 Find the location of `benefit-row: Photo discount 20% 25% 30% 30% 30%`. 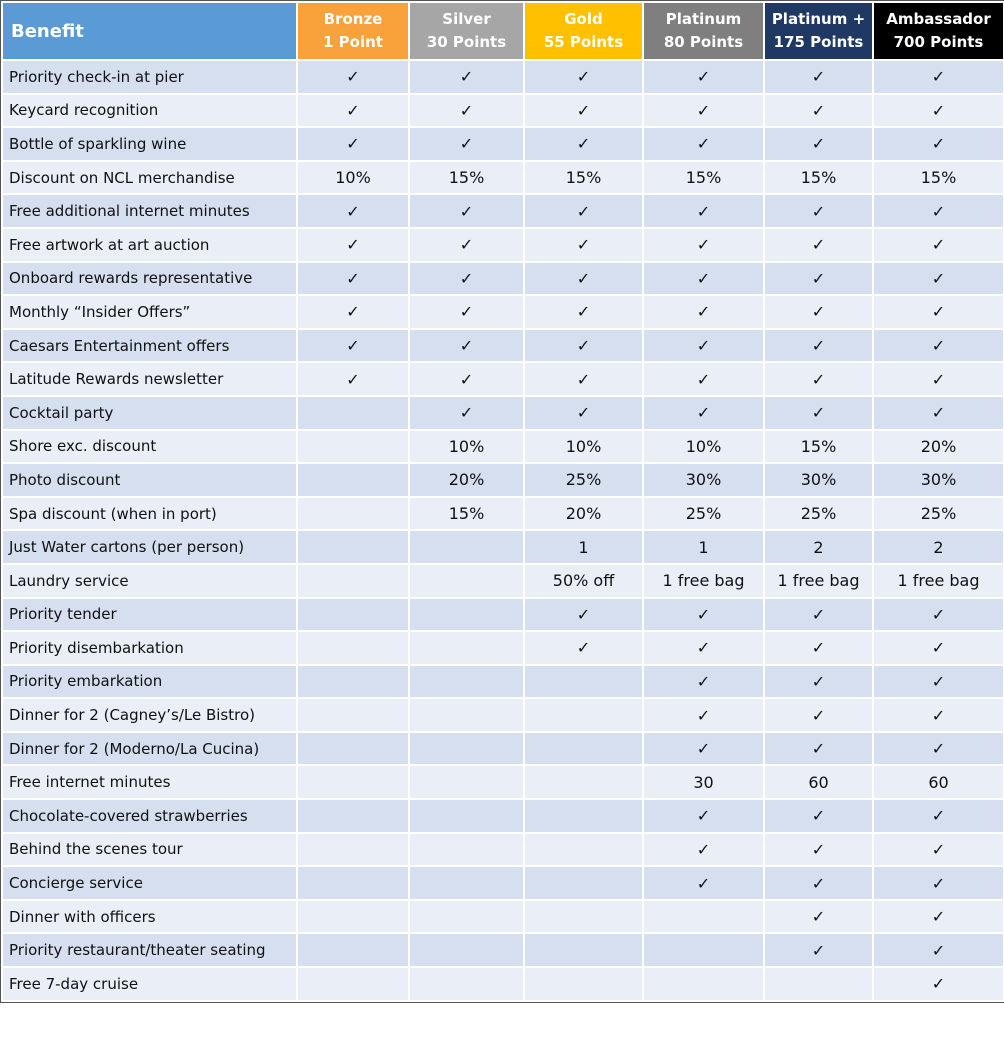

benefit-row: Photo discount 20% 25% 30% 30% 30% is located at coordinates (502, 480).